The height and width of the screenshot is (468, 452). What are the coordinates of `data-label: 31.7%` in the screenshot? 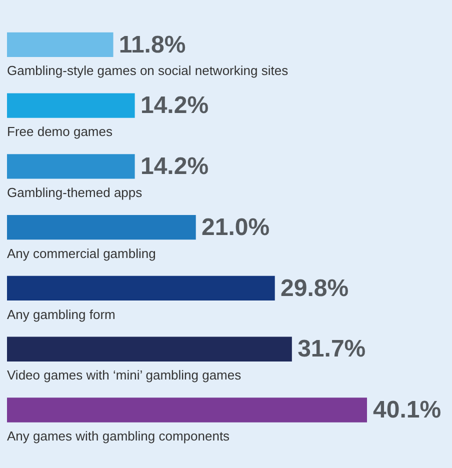 It's located at (332, 349).